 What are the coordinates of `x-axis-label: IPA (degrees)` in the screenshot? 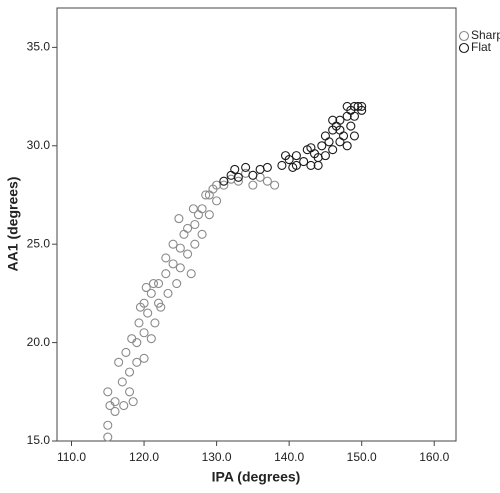 It's located at (256, 477).